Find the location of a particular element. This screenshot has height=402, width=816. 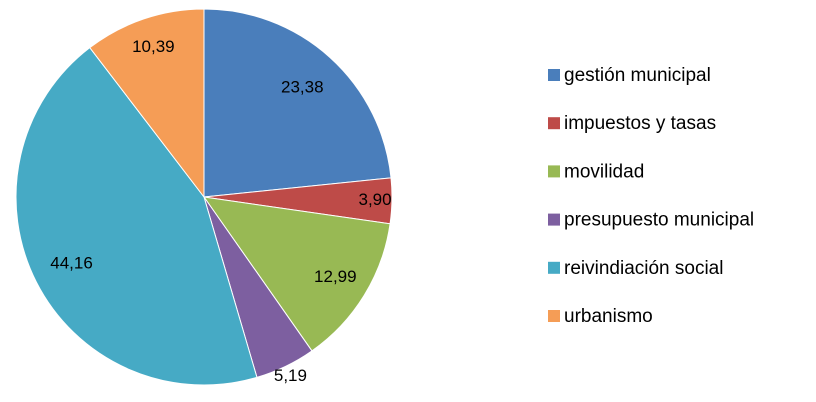

legend-label: impuestos y tasas is located at coordinates (640, 123).